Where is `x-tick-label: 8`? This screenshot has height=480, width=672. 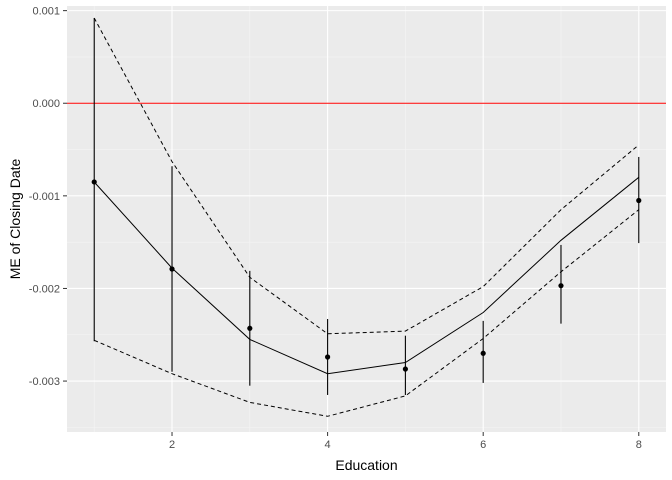 x-tick-label: 8 is located at coordinates (639, 445).